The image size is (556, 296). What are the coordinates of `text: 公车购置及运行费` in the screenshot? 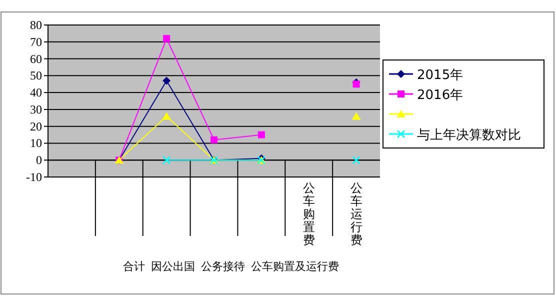 It's located at (295, 266).